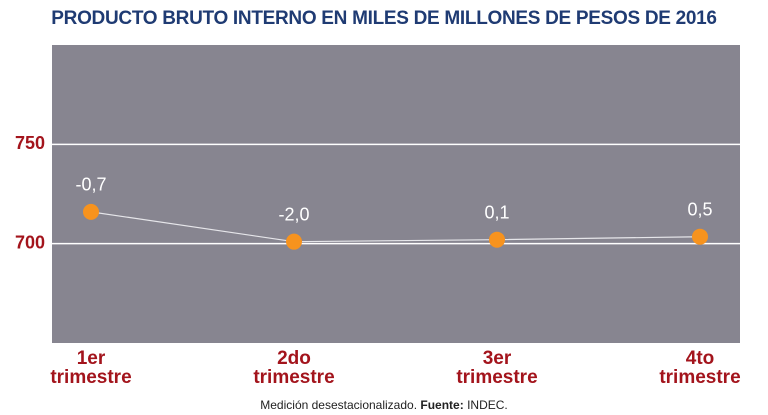 The height and width of the screenshot is (415, 768). What do you see at coordinates (496, 212) in the screenshot?
I see `annotation: 0,1` at bounding box center [496, 212].